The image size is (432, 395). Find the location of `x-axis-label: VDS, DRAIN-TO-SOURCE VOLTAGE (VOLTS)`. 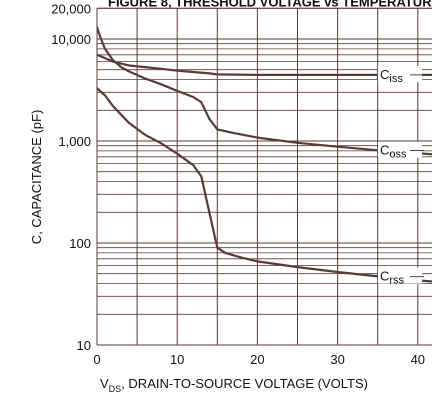

x-axis-label: VDS, DRAIN-TO-SOURCE VOLTAGE (VOLTS) is located at coordinates (234, 385).